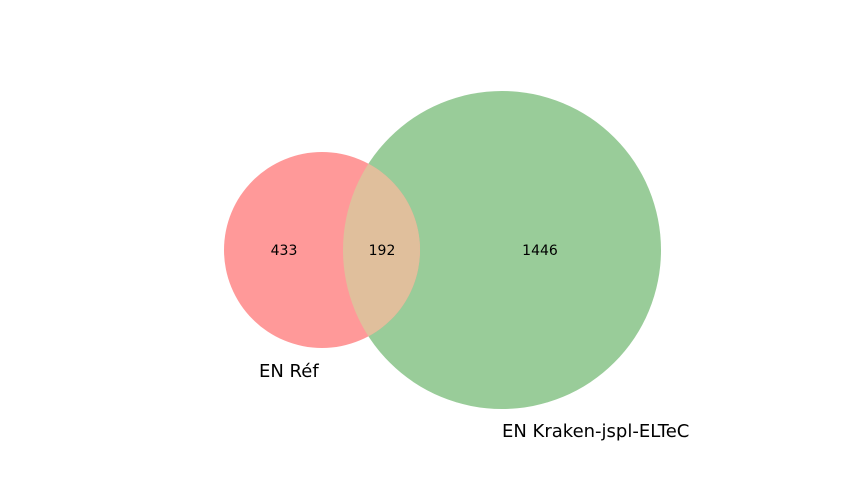 The image size is (864, 504). I want to click on set-label-ref: EN Réf, so click(289, 371).